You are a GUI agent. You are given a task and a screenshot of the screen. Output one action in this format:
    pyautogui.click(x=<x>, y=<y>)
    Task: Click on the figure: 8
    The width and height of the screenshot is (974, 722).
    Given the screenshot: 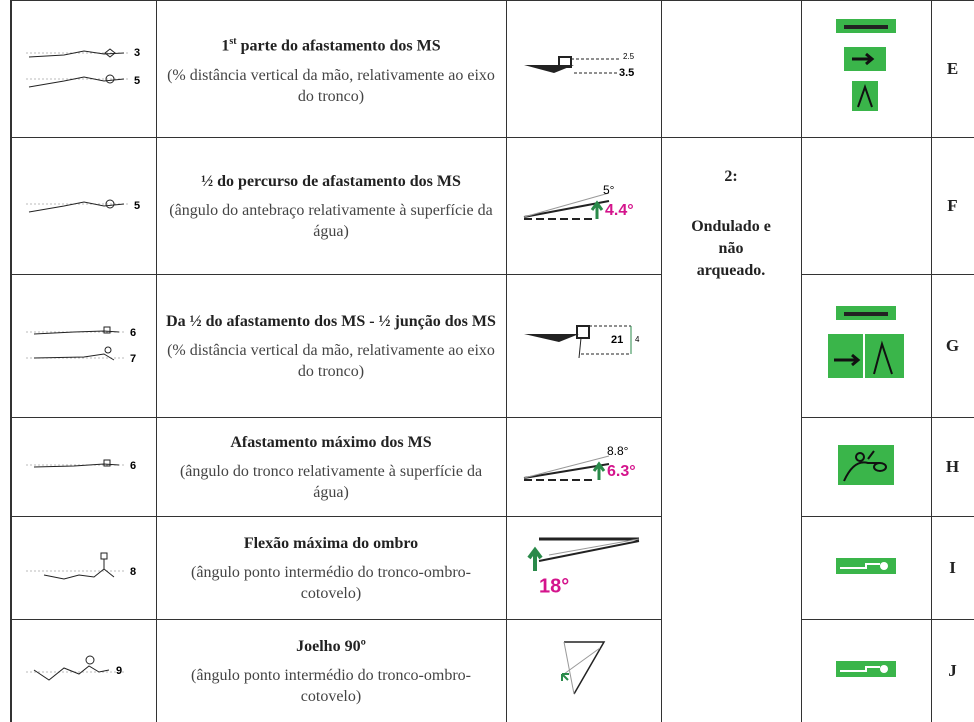 What is the action you would take?
    pyautogui.click(x=80, y=566)
    